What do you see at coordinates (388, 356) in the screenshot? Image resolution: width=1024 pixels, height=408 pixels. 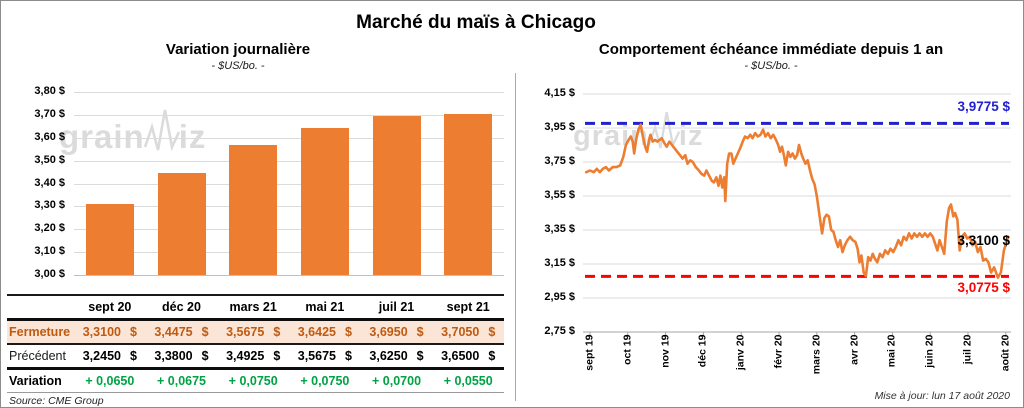 I see `cell-value: 3,6250` at bounding box center [388, 356].